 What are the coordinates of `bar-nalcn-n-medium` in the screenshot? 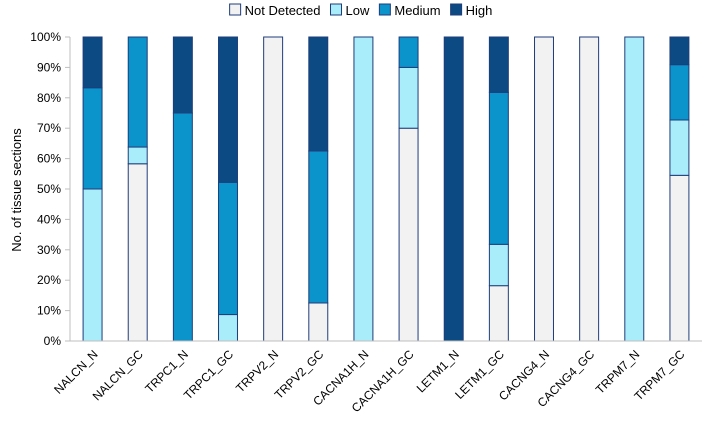 It's located at (92, 138).